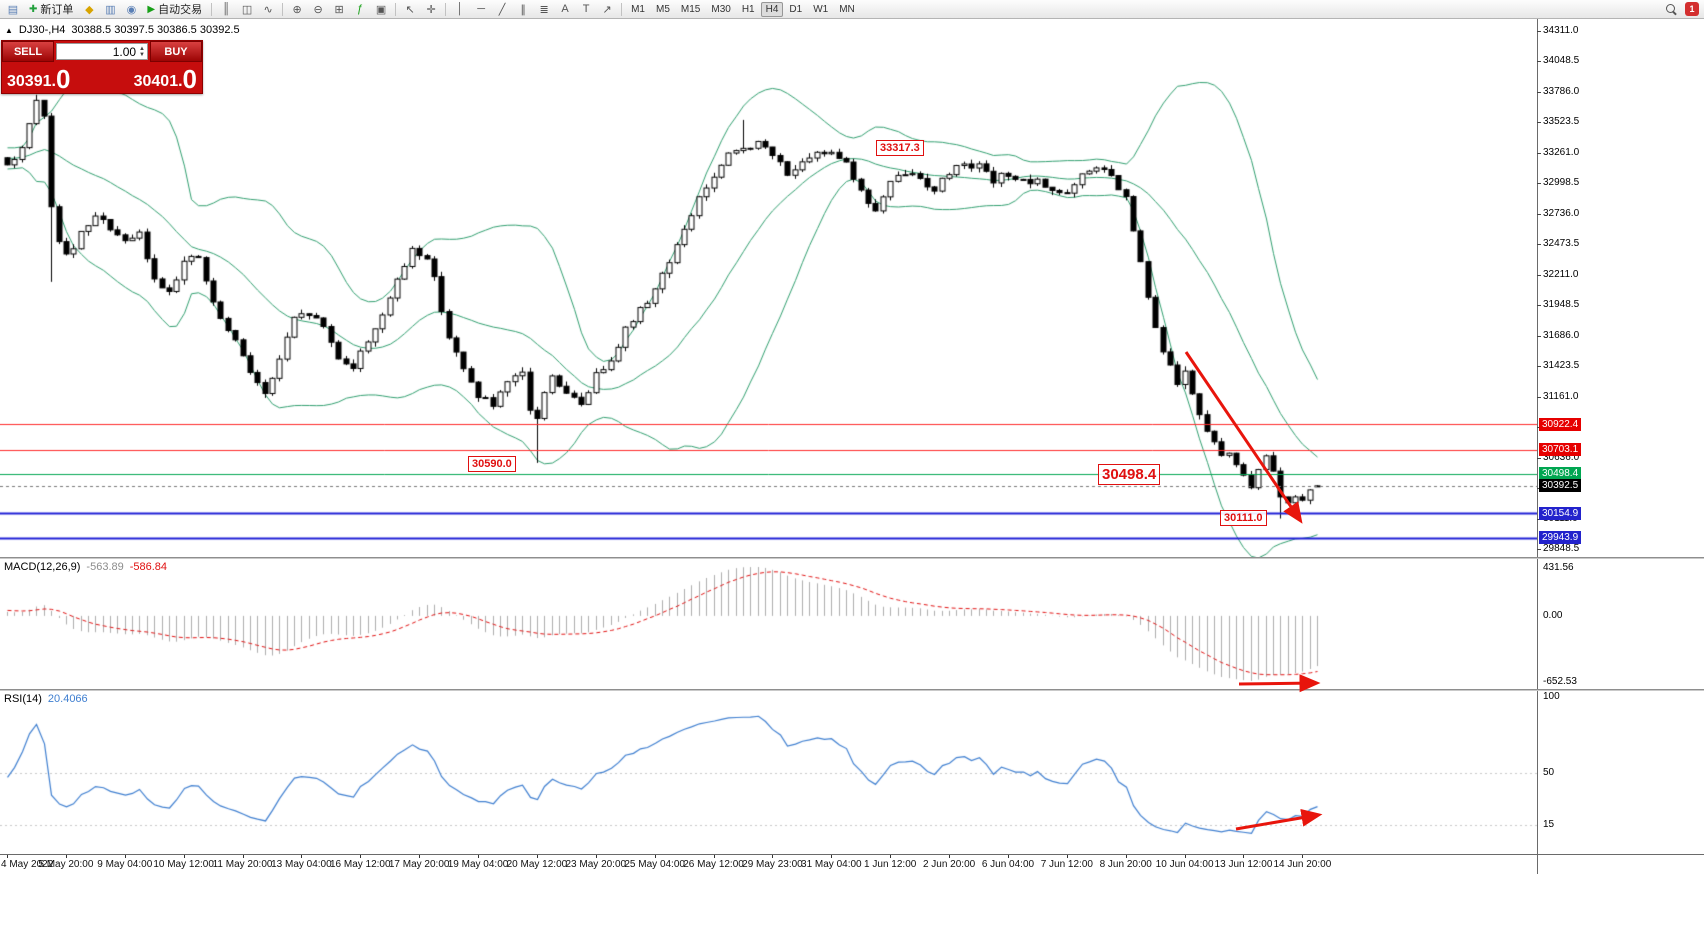 This screenshot has width=1704, height=941. What do you see at coordinates (318, 9) in the screenshot?
I see `zoom-out-icon: ⊖` at bounding box center [318, 9].